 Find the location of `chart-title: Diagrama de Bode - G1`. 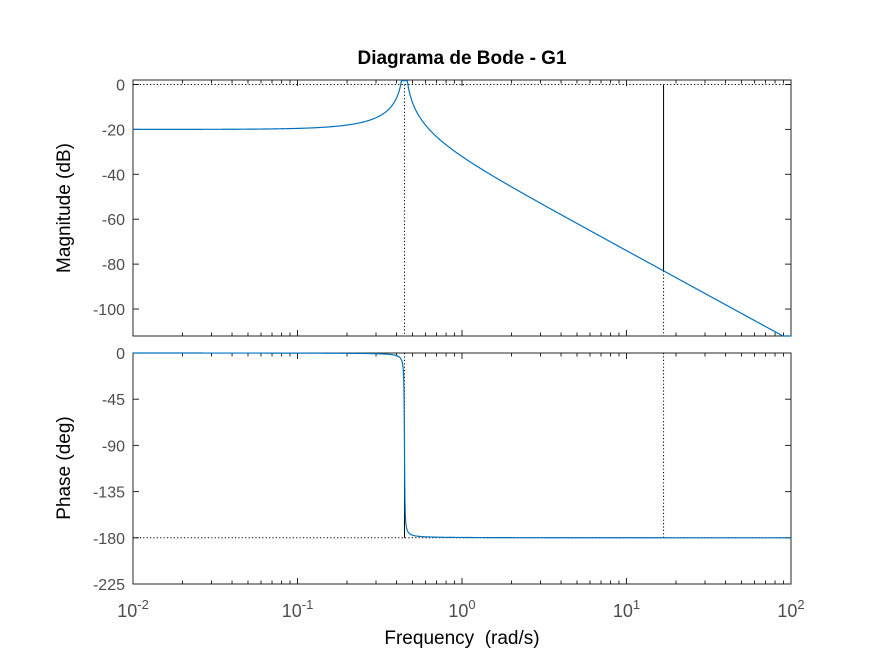

chart-title: Diagrama de Bode - G1 is located at coordinates (461, 58).